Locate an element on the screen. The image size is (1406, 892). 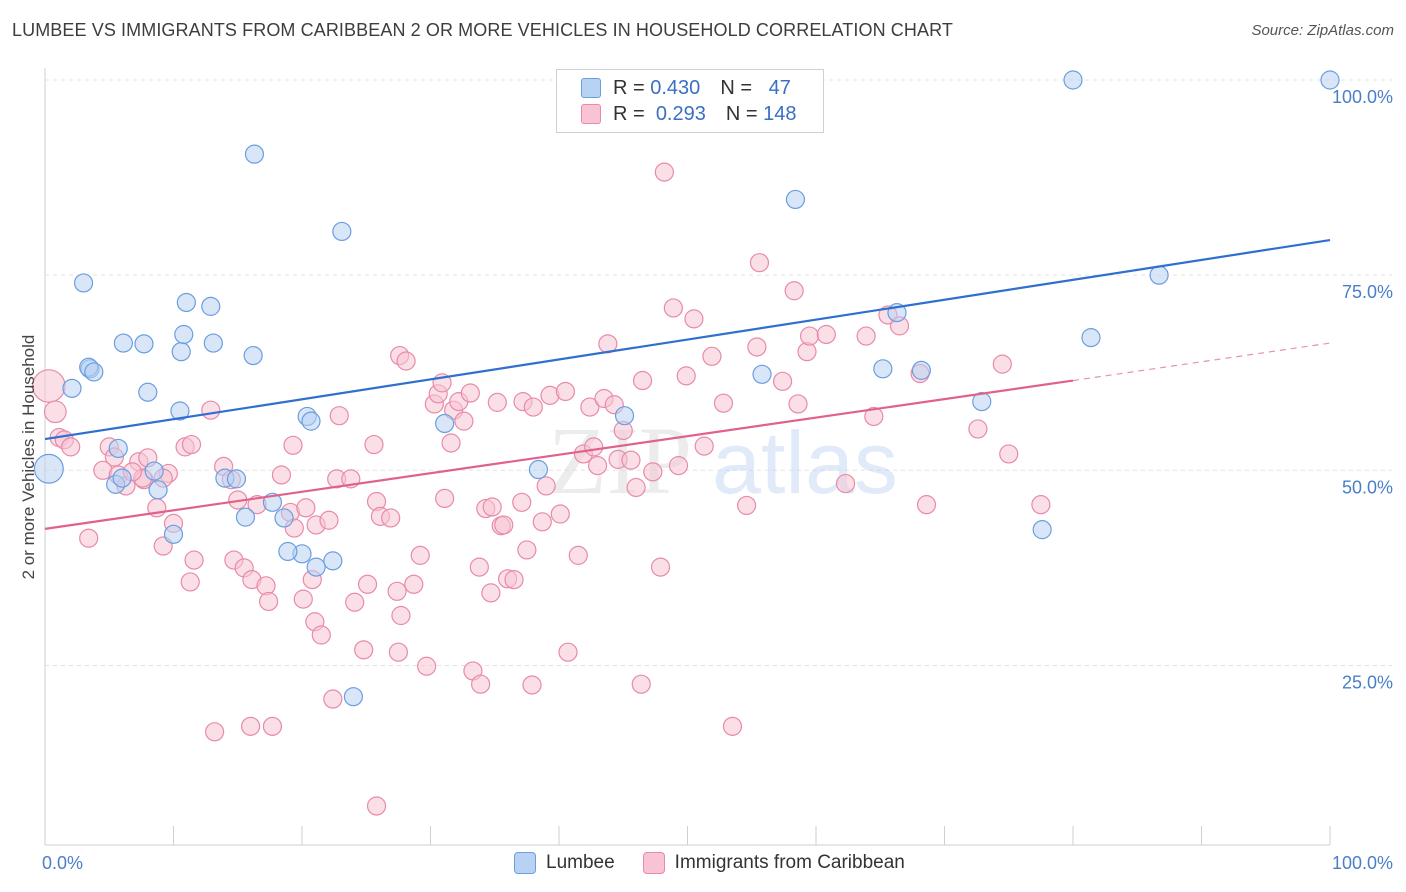
legend-item-caribbean: Immigrants from Caribbean is located at coordinates (773, 863).